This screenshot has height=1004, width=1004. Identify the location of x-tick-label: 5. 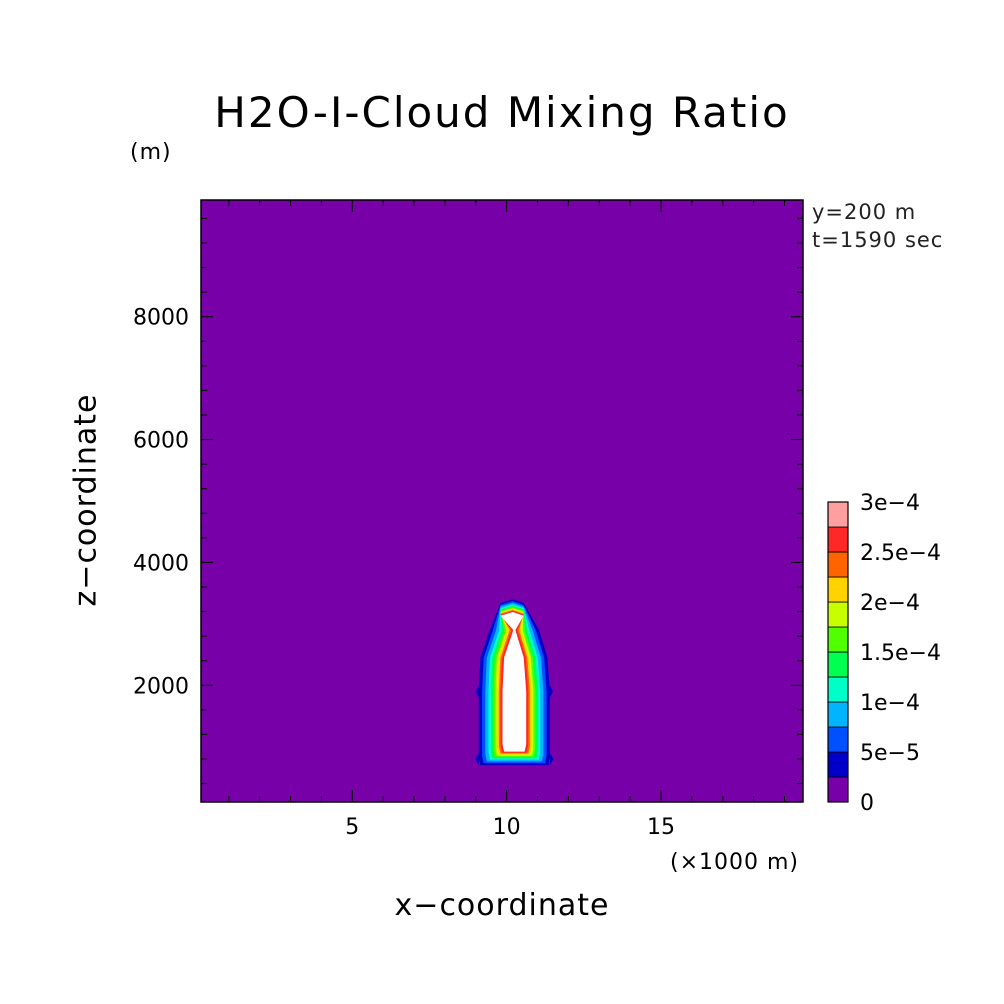
(352, 827).